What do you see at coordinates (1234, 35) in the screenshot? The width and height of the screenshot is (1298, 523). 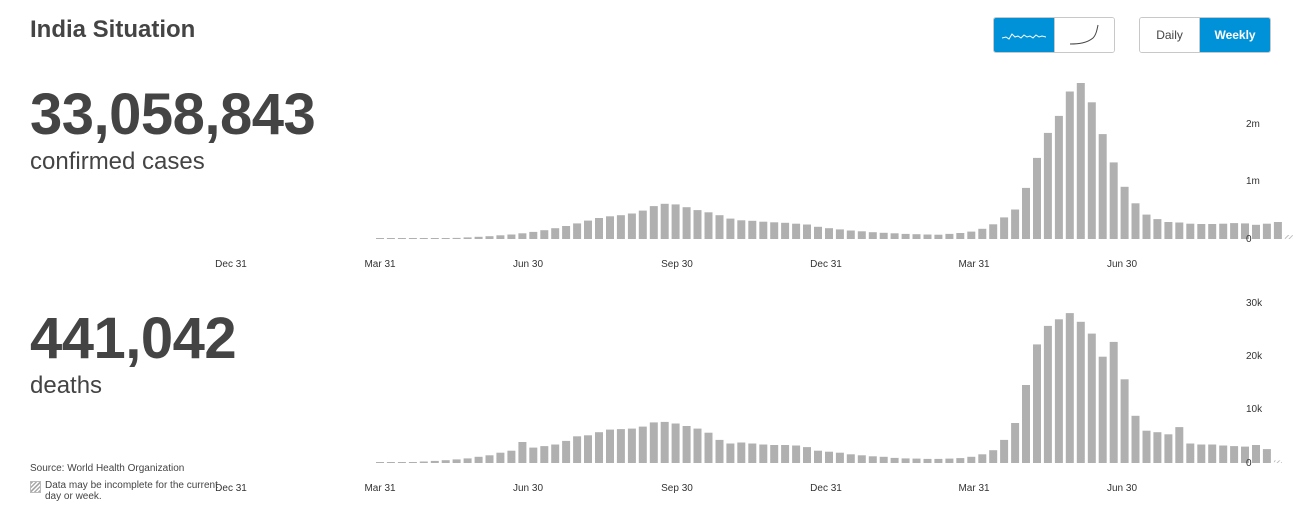 I see `weekly-button: Weekly` at bounding box center [1234, 35].